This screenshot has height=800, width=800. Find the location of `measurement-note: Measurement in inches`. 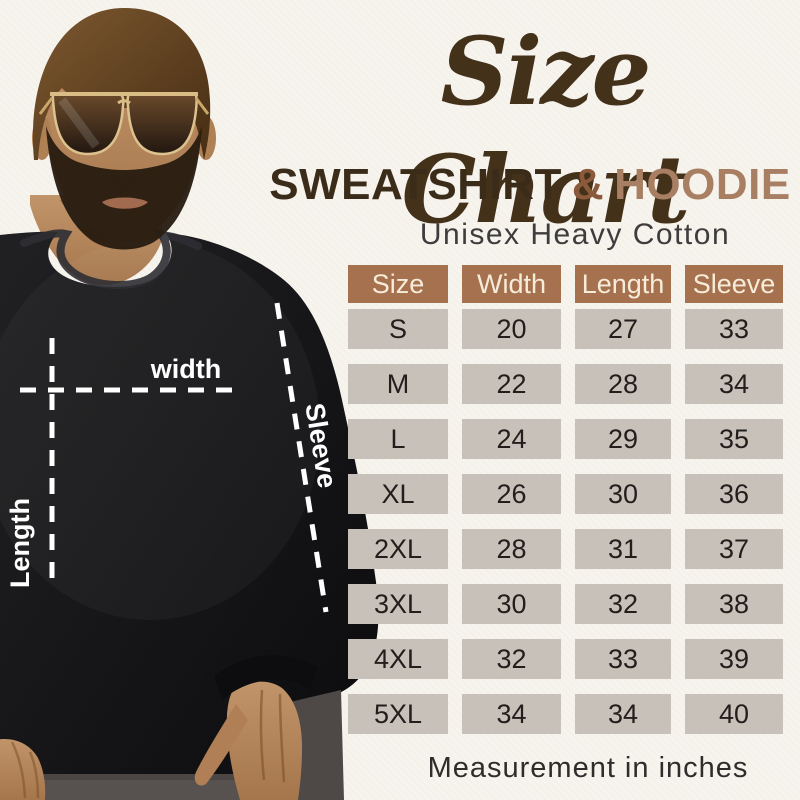

measurement-note: Measurement in inches is located at coordinates (588, 768).